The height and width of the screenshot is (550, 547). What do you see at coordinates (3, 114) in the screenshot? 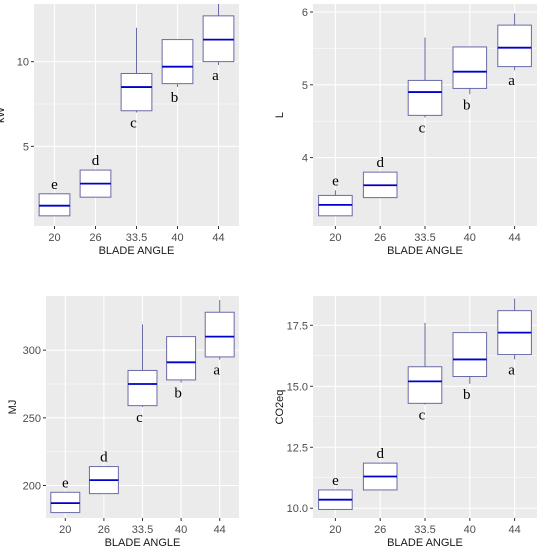
I see `y-axis-title: kW` at bounding box center [3, 114].